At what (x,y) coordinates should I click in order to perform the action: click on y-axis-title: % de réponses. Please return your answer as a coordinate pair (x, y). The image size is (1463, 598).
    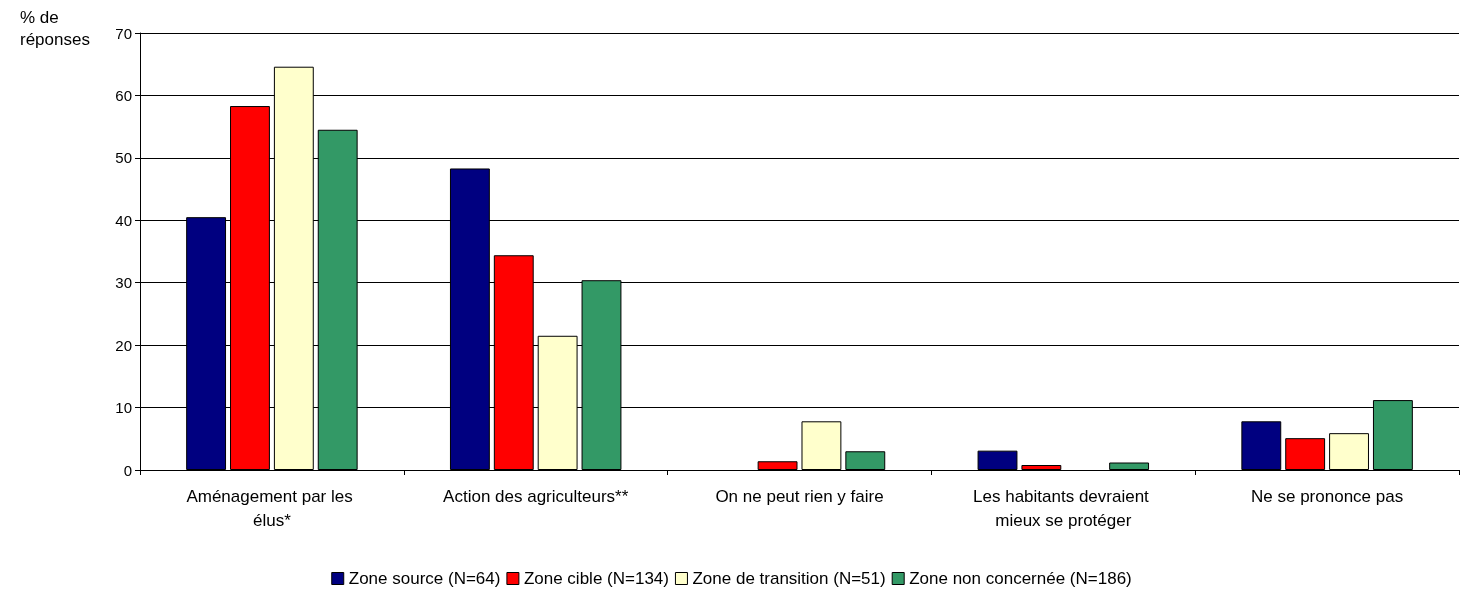
    Looking at the image, I should click on (55, 28).